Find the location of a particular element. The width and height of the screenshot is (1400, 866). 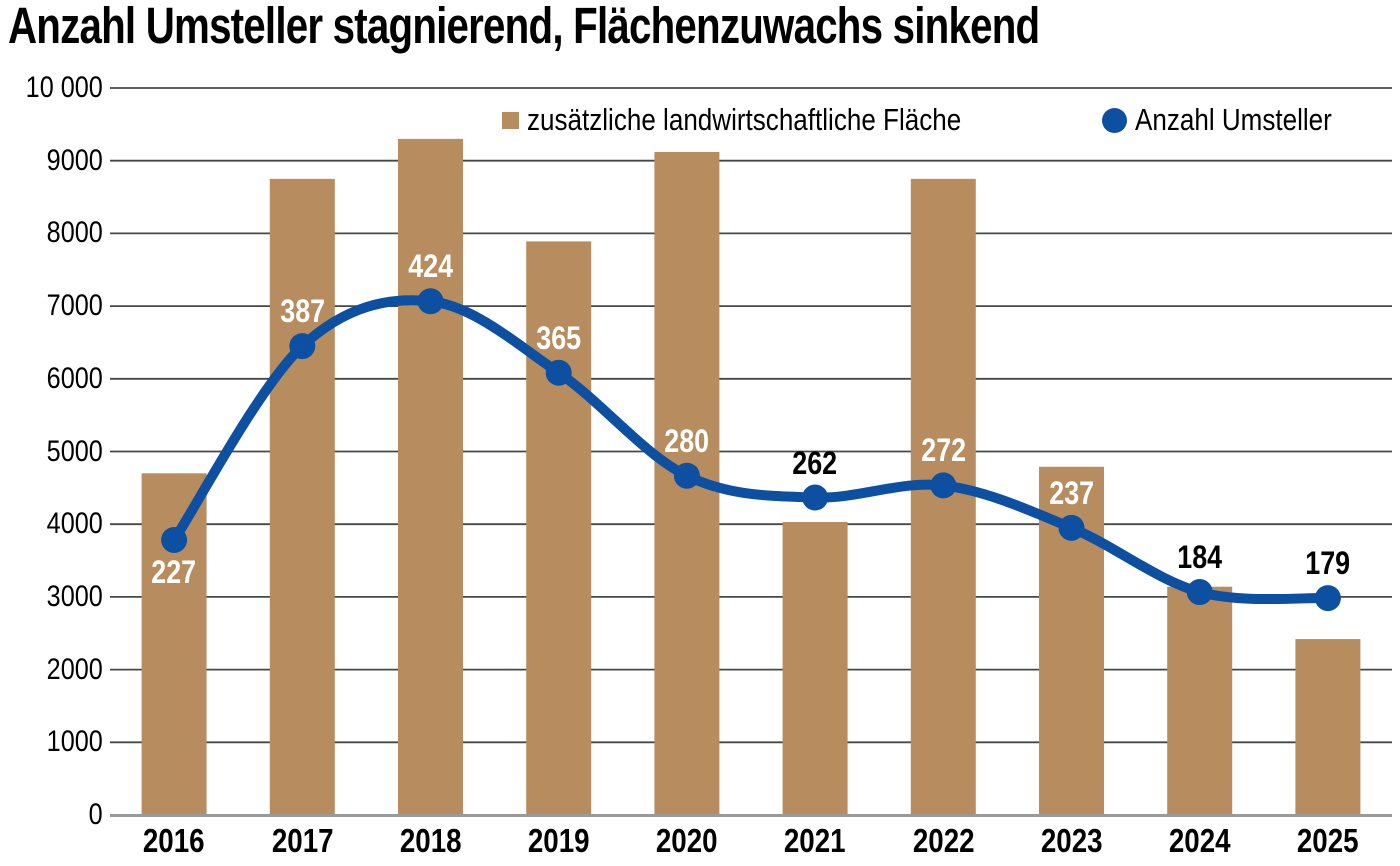

label-text: 2000 is located at coordinates (74, 669).